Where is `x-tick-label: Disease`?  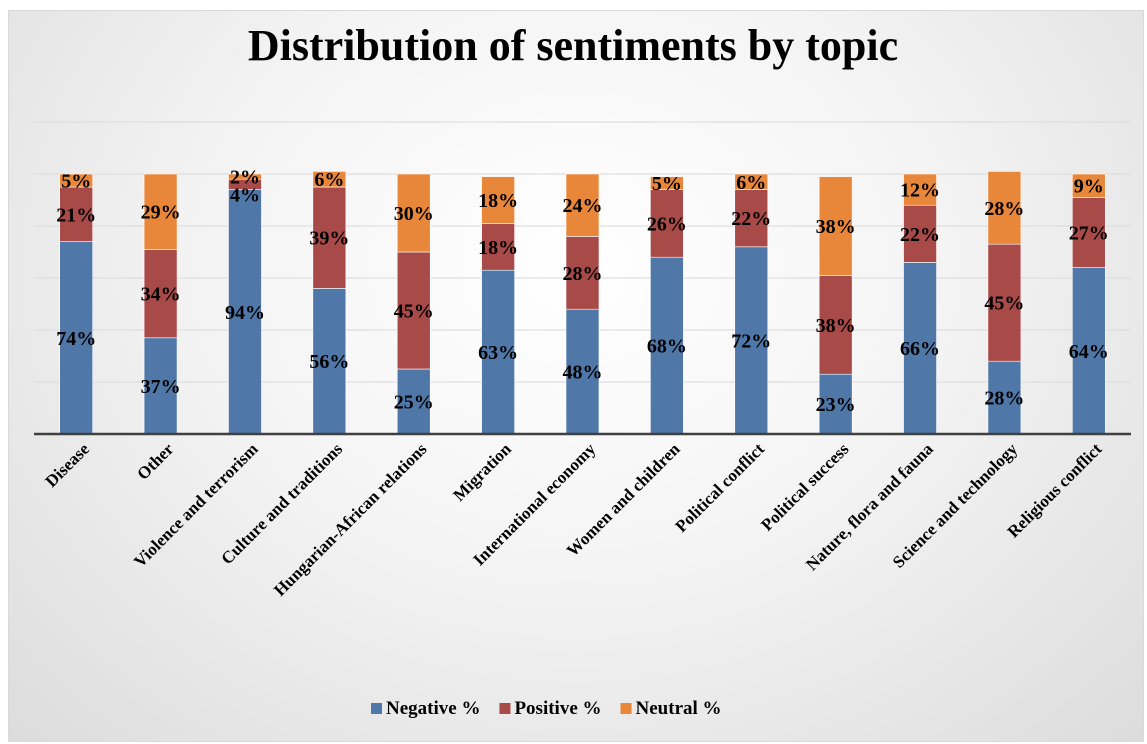
x-tick-label: Disease is located at coordinates (68, 465).